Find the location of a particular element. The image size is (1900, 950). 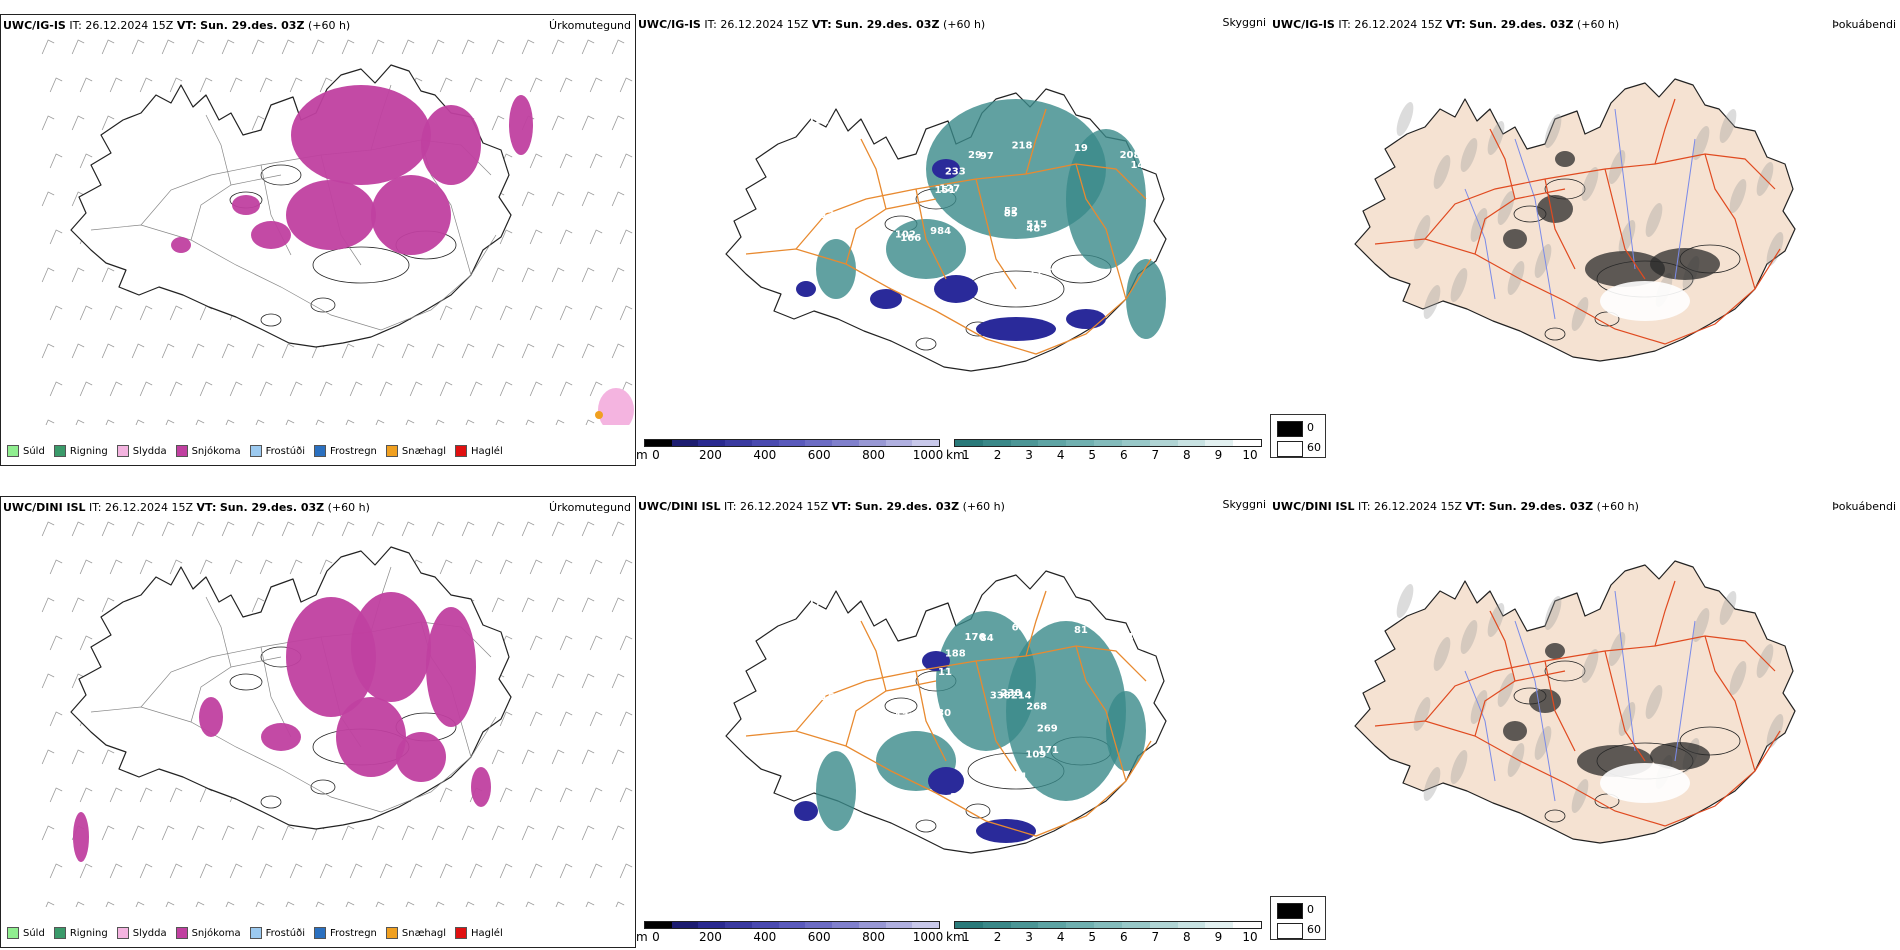

ceiling-label: 135 is located at coordinates (905, 717).